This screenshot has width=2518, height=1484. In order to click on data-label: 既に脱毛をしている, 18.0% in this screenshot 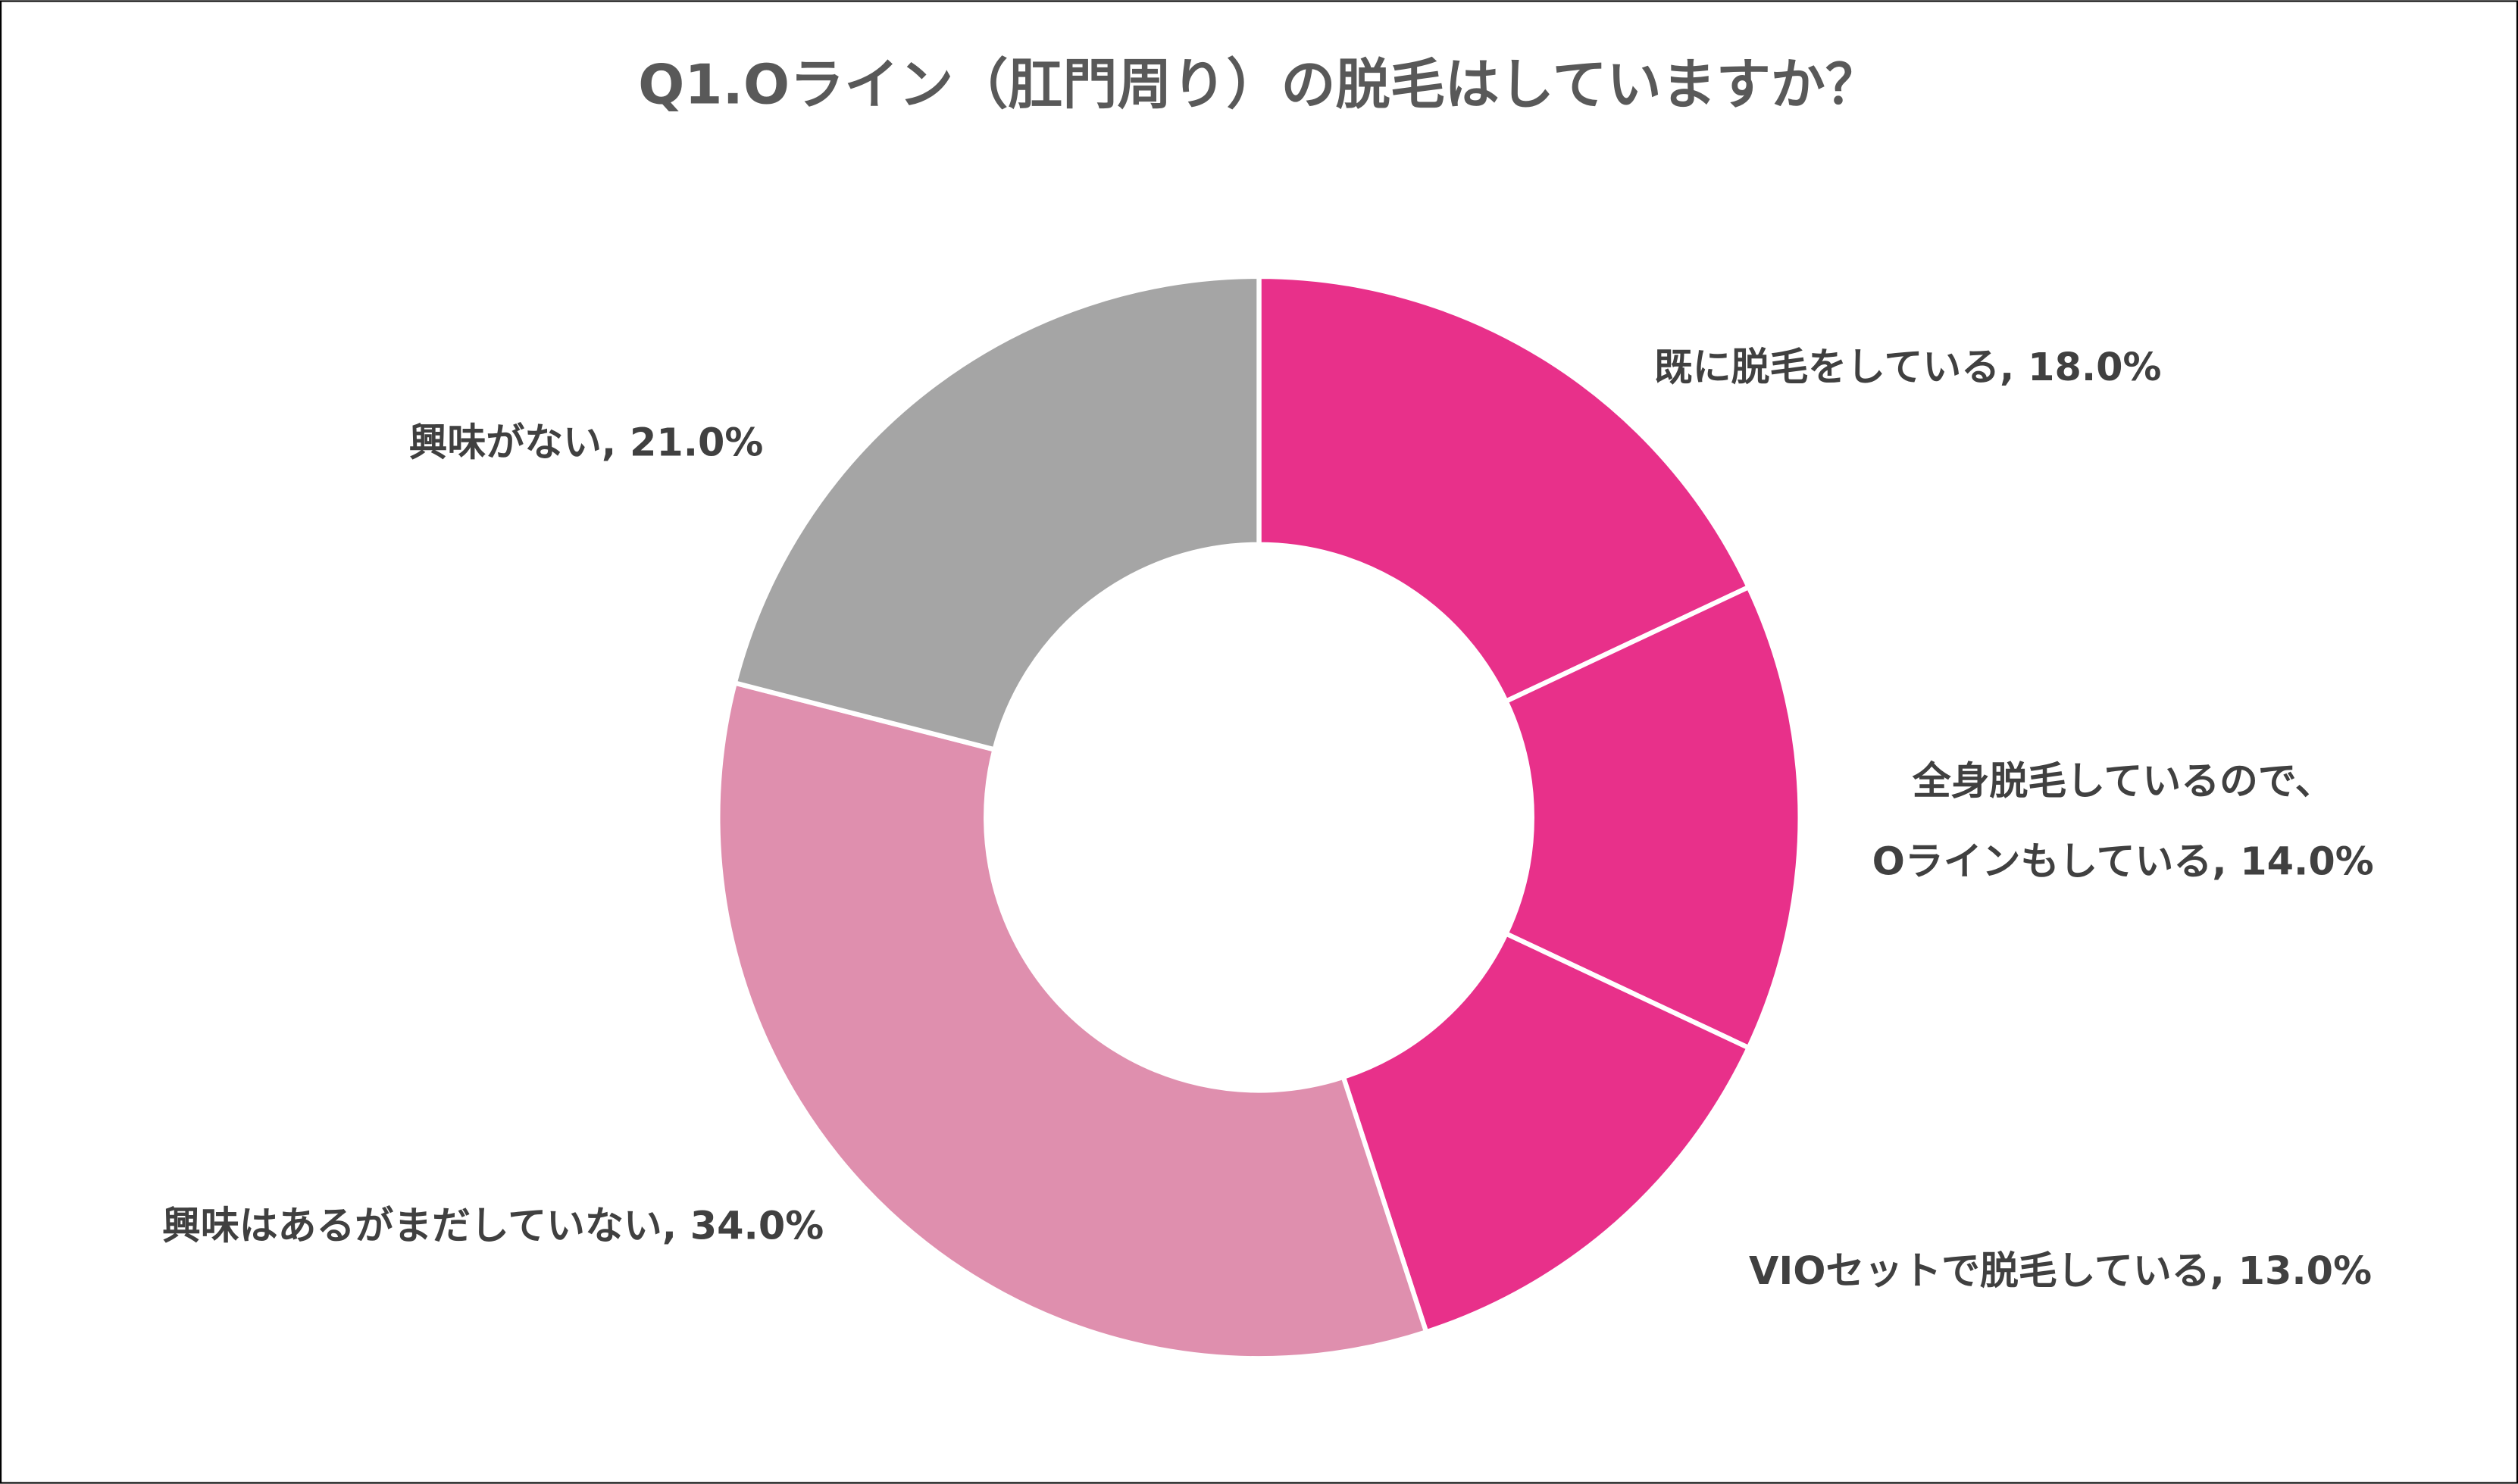, I will do `click(1908, 367)`.